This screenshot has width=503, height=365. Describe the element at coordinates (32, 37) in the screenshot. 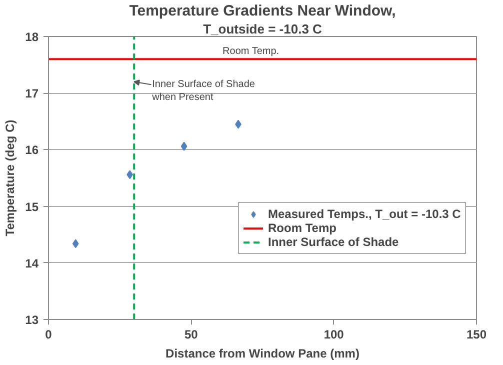

I see `y-tick-label: 18` at that location.